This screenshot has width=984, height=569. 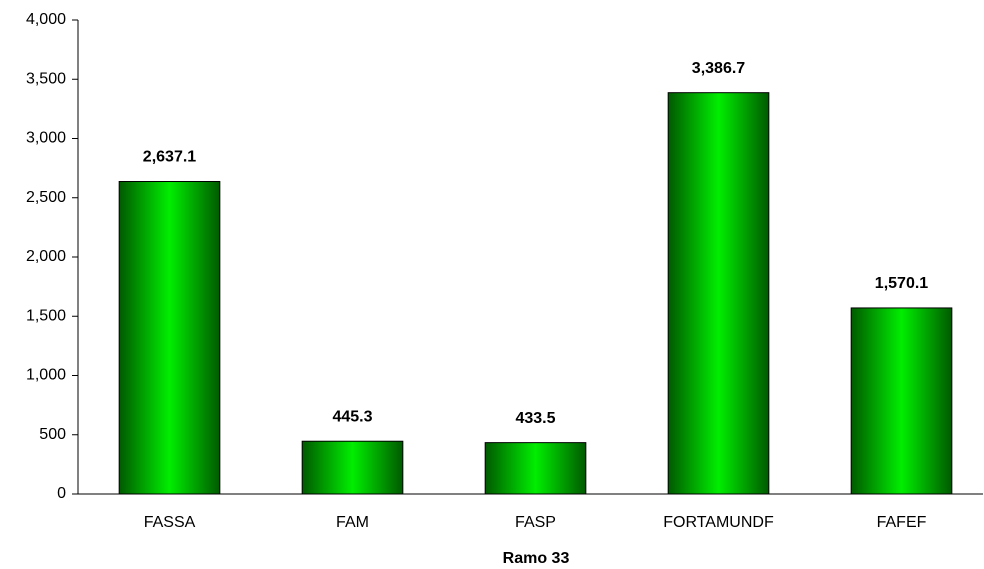 What do you see at coordinates (52, 434) in the screenshot?
I see `y-tick-label: 500` at bounding box center [52, 434].